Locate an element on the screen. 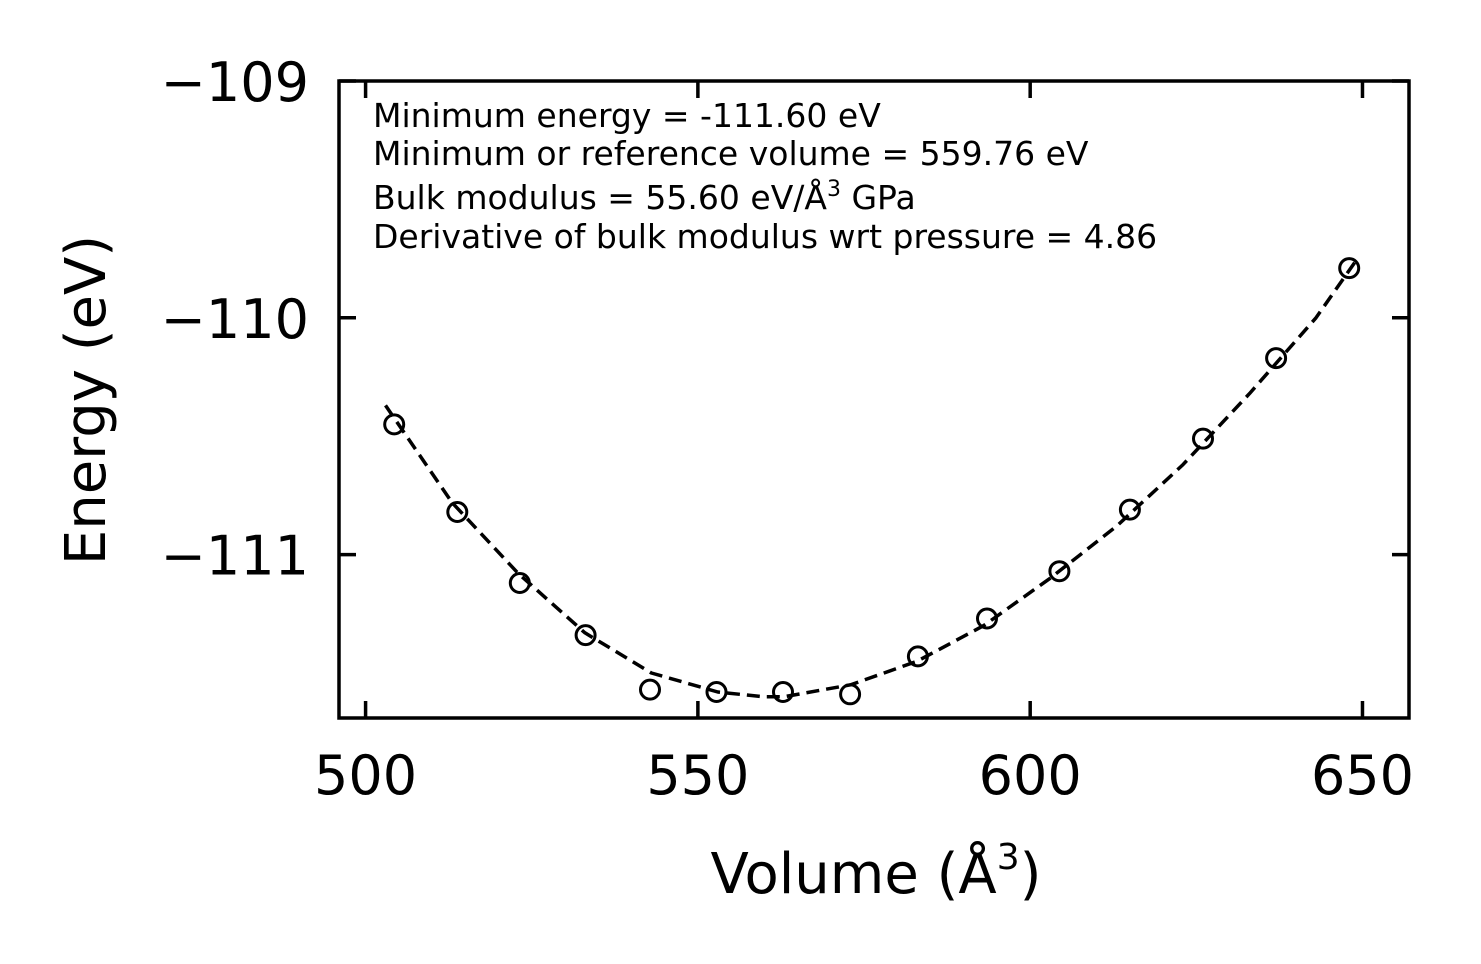 This screenshot has width=1481, height=964. annotation-bulk-modulus-sup: 3 is located at coordinates (834, 189).